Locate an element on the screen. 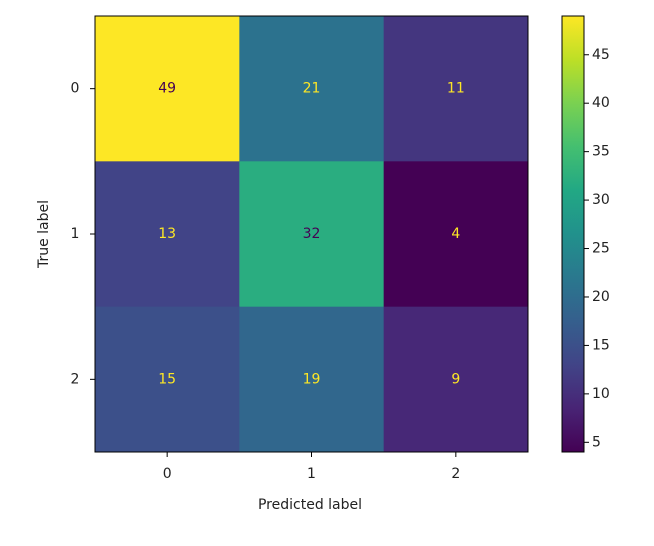 Image resolution: width=654 pixels, height=546 pixels. colorbar is located at coordinates (573, 234).